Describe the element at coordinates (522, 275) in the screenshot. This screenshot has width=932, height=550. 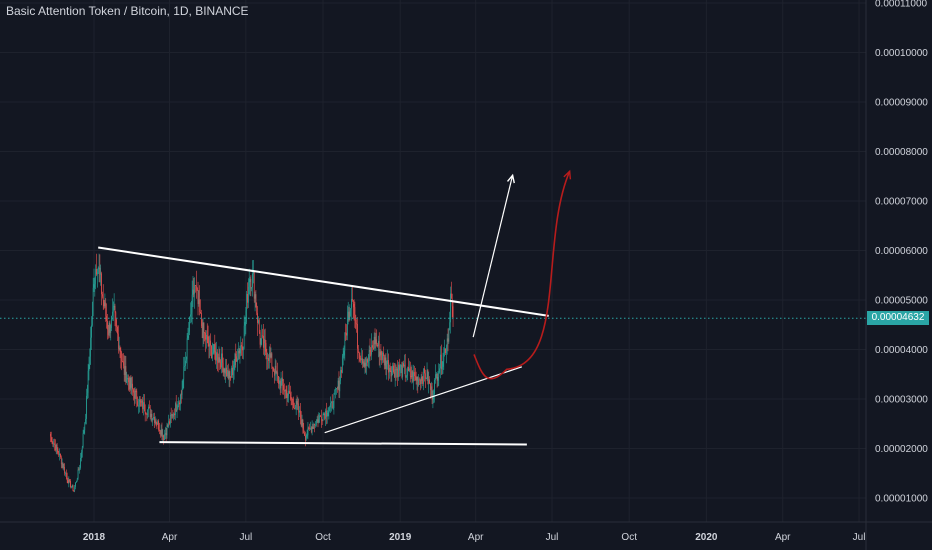
I see `projection-curve-arrow` at that location.